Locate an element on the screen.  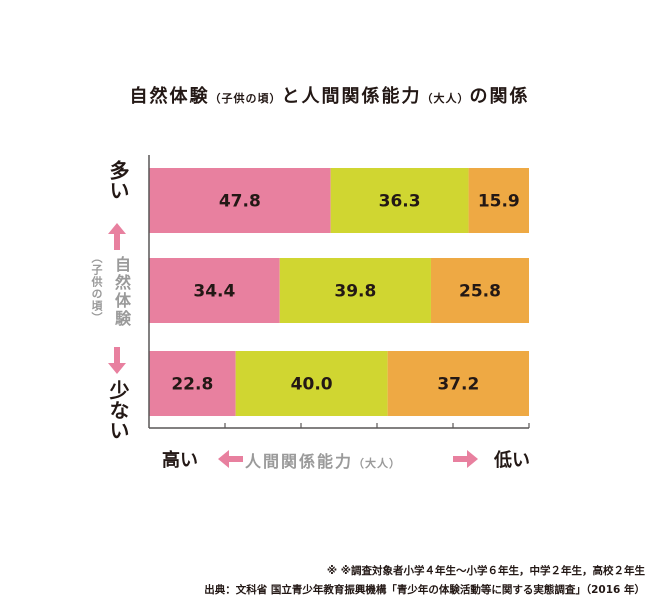
x-axis-metric: 人間関係能力 is located at coordinates (299, 461).